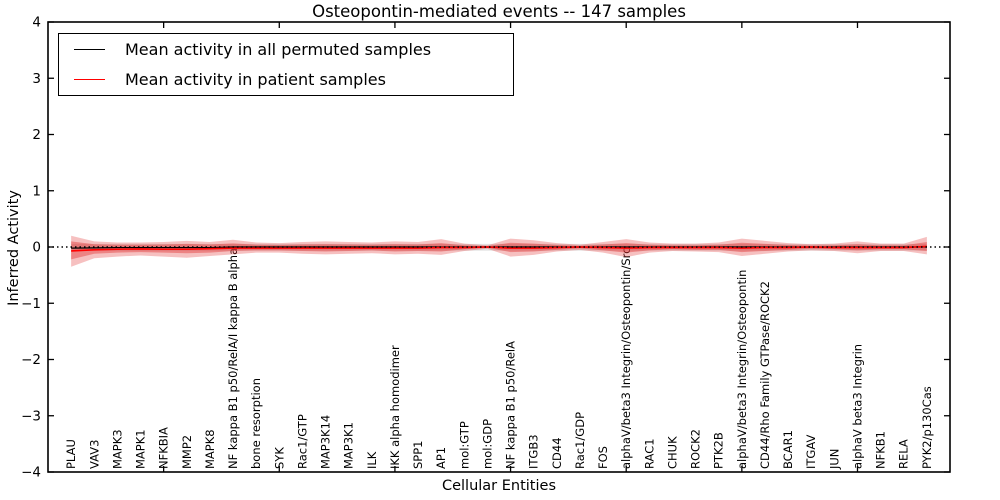 The image size is (1000, 500). What do you see at coordinates (580, 440) in the screenshot?
I see `x-category-label: Rac1/GDP` at bounding box center [580, 440].